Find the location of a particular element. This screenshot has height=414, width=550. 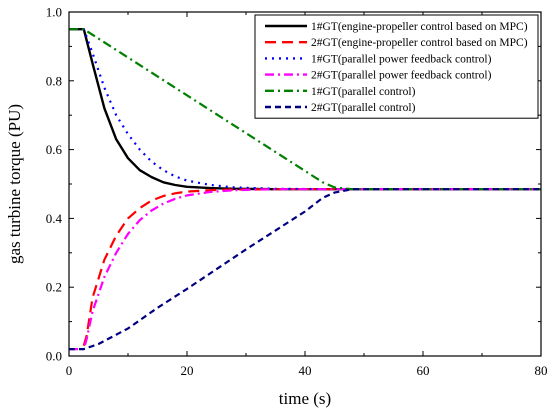

y-tick-label: 1.0 is located at coordinates (54, 12).